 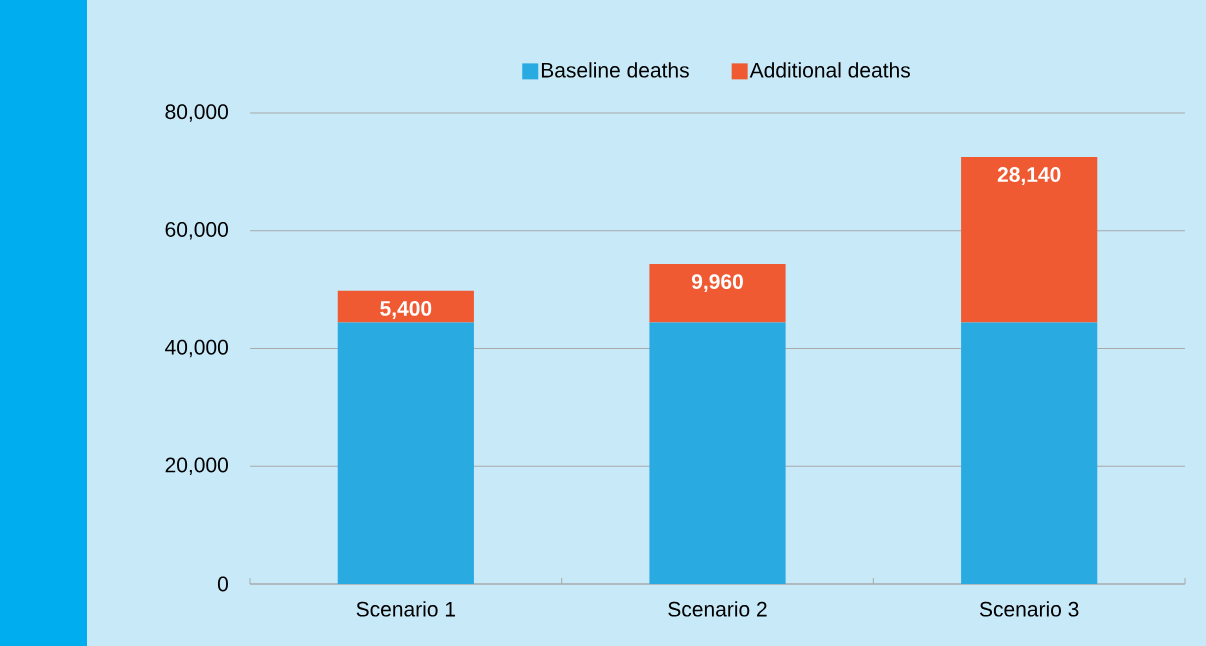 What do you see at coordinates (406, 310) in the screenshot?
I see `data-label: 5,400` at bounding box center [406, 310].